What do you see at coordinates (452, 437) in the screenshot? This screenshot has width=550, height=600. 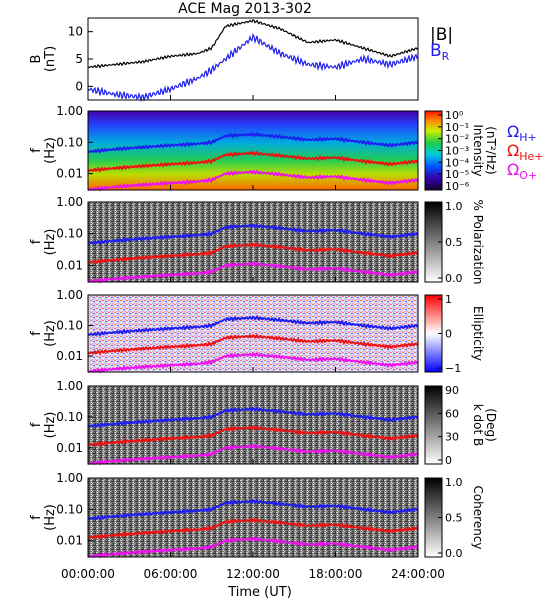 I see `colorbar-tick-label: 30` at bounding box center [452, 437].